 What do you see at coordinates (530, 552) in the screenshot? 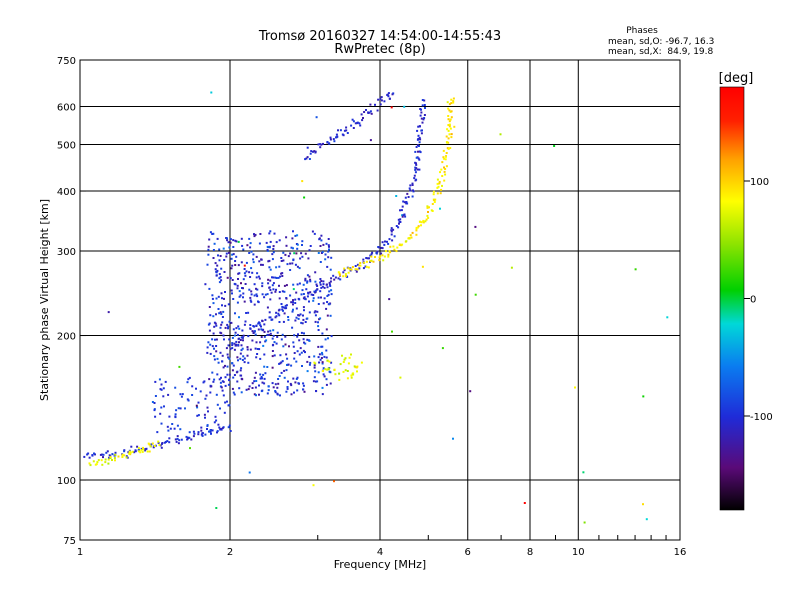
I see `x-tick-label: 8` at bounding box center [530, 552].